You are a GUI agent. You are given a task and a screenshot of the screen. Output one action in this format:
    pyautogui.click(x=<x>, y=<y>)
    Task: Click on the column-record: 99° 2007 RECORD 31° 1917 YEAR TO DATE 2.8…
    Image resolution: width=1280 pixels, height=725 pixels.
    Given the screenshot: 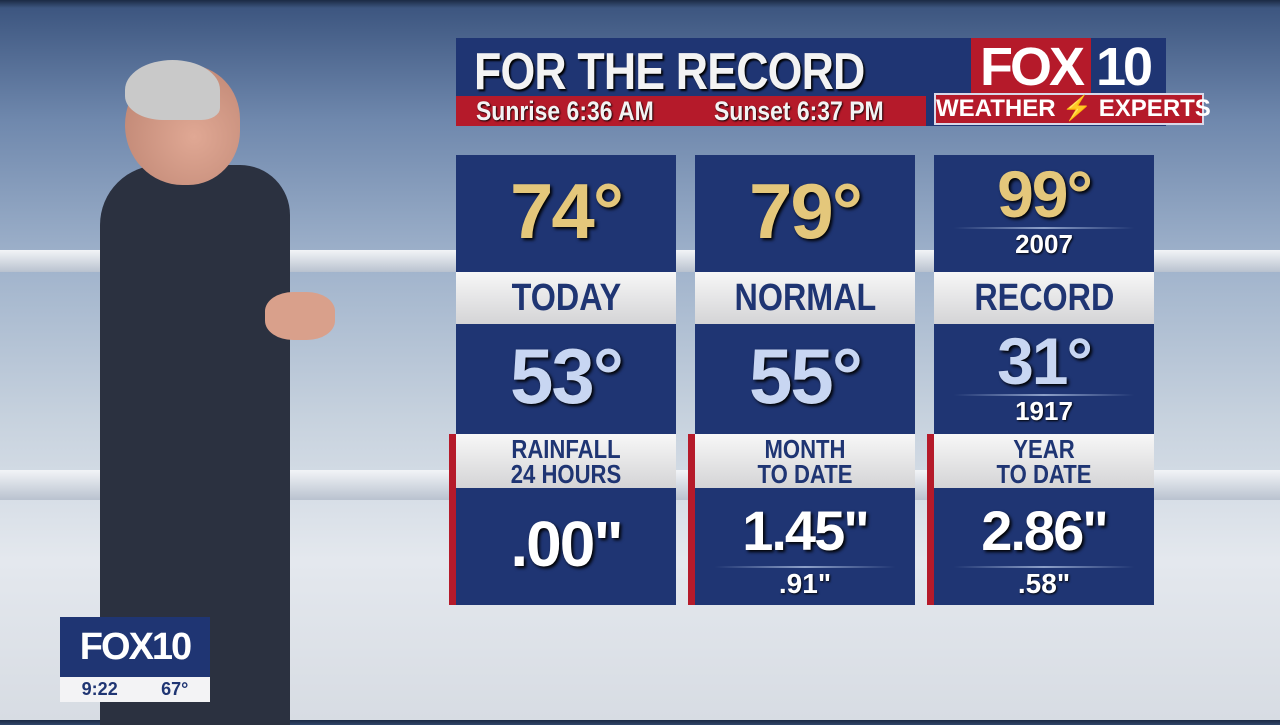 What is the action you would take?
    pyautogui.click(x=1040, y=380)
    